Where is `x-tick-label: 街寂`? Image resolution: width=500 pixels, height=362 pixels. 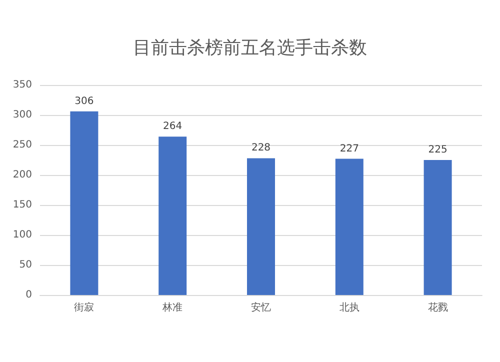 x-tick-label: 街寂 is located at coordinates (84, 308).